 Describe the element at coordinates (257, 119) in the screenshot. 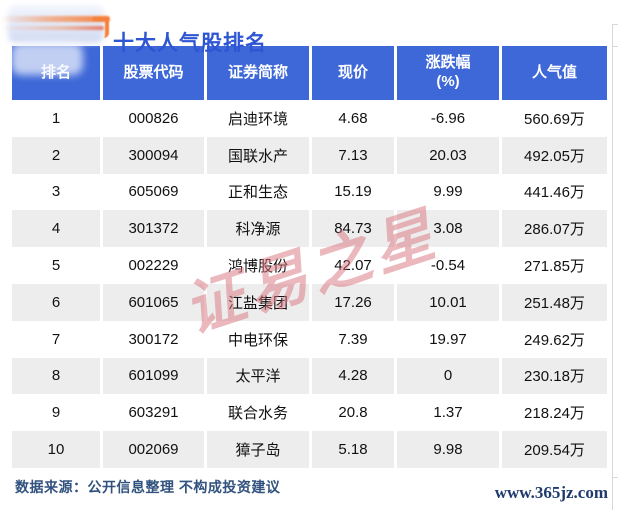

I see `table-cell-name: 启迪环境` at that location.